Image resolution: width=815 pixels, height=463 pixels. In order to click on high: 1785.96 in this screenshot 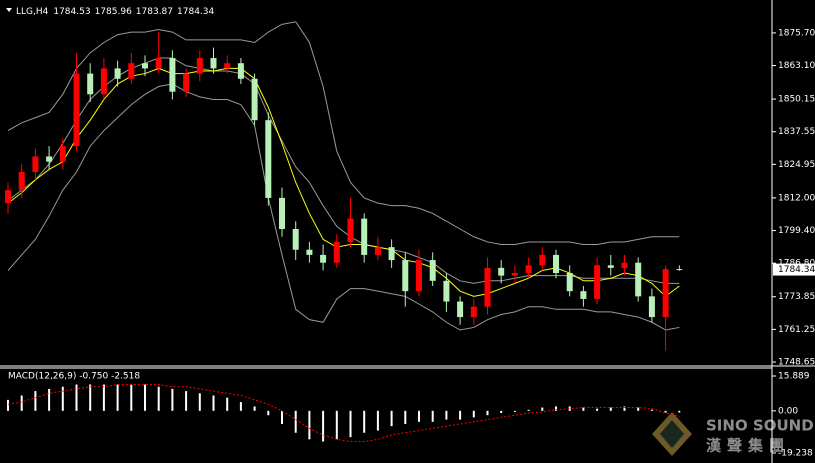, I will do `click(113, 12)`.